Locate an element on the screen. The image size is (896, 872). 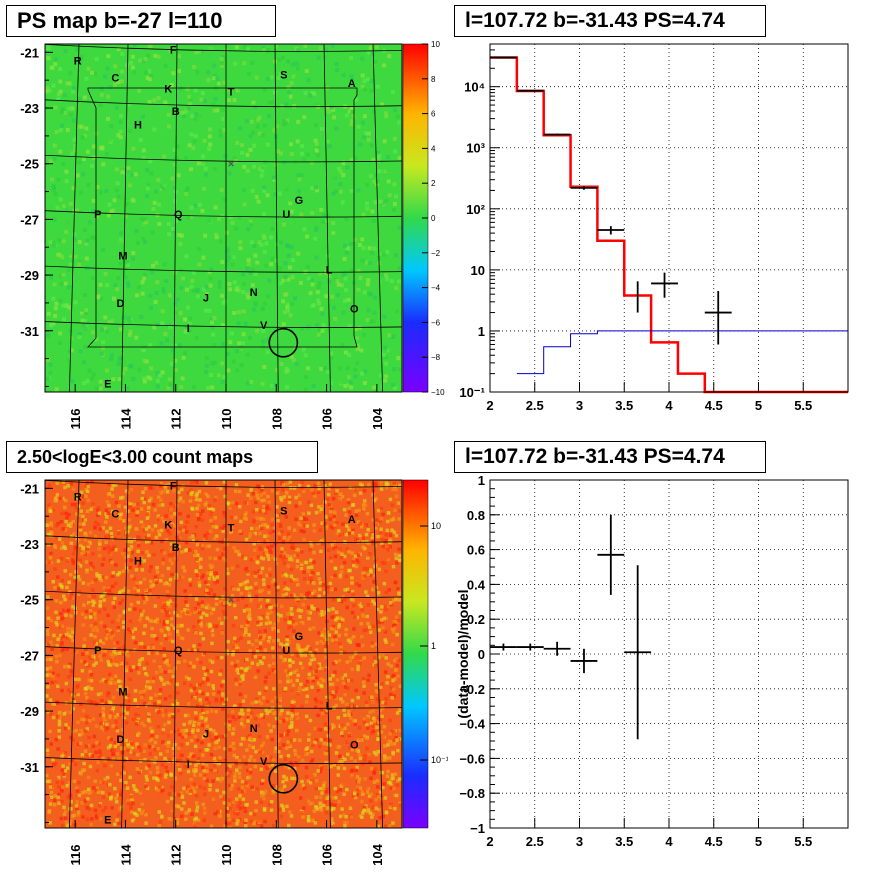
data-point is located at coordinates (611, 230).